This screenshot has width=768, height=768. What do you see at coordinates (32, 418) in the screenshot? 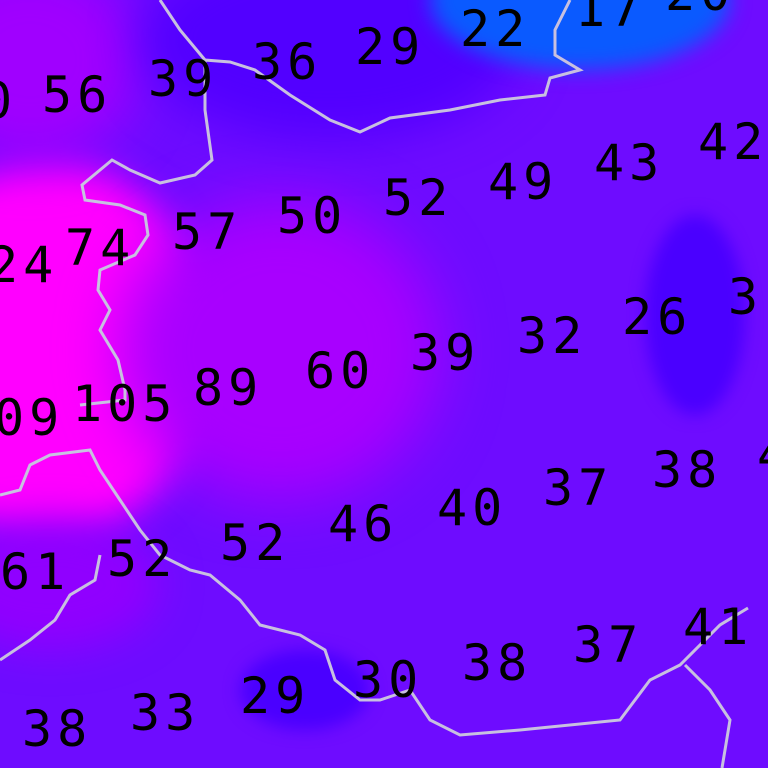
I see `value-label: 09` at bounding box center [32, 418].